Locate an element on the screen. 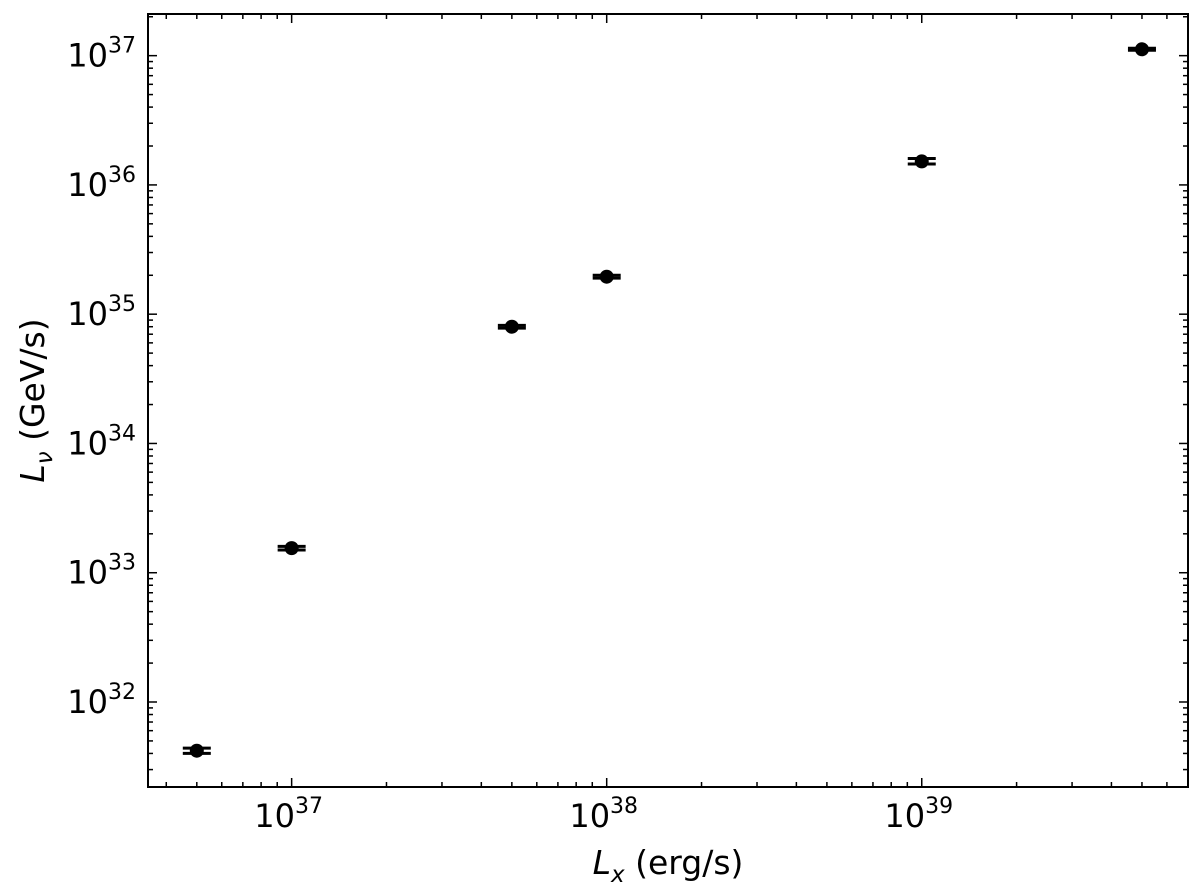 This screenshot has width=1200, height=893. x-tick-label: 1038 is located at coordinates (603, 814).